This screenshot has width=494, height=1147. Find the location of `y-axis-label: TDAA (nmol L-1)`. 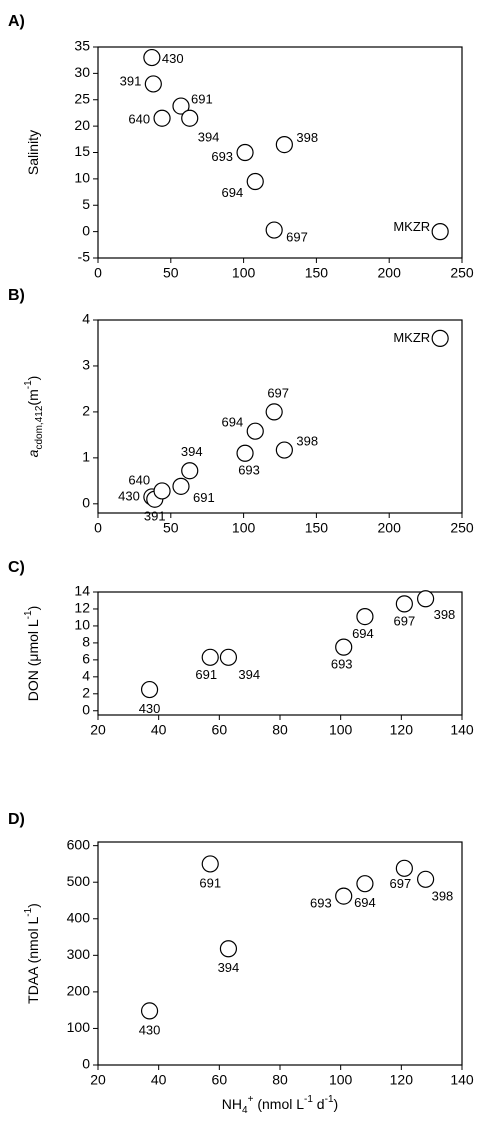

y-axis-label: TDAA (nmol L-1) is located at coordinates (32, 953).